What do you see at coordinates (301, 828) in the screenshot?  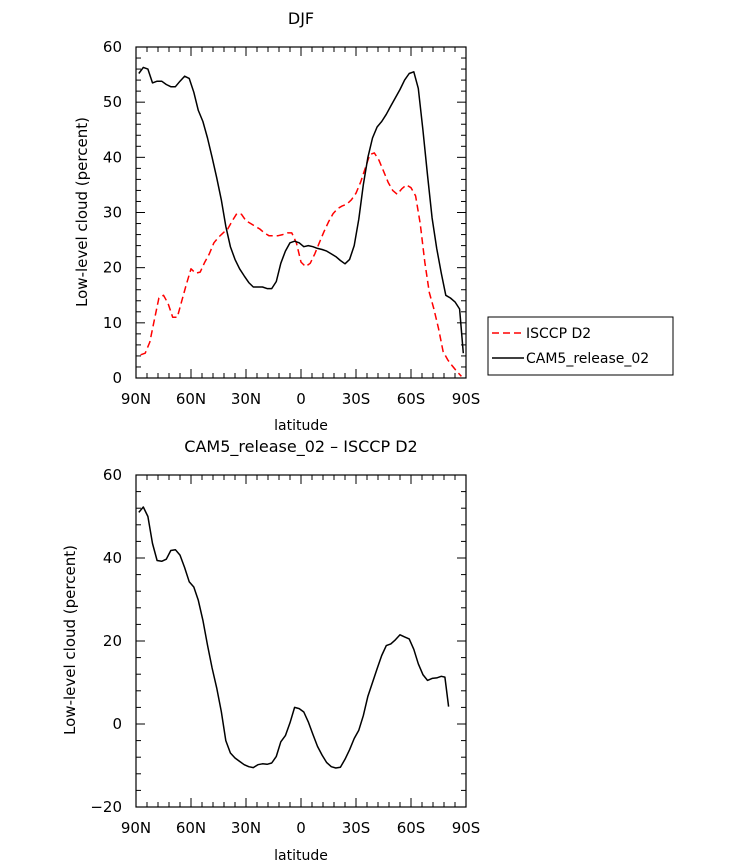 I see `bottom-x-tick-label: 0` at bounding box center [301, 828].